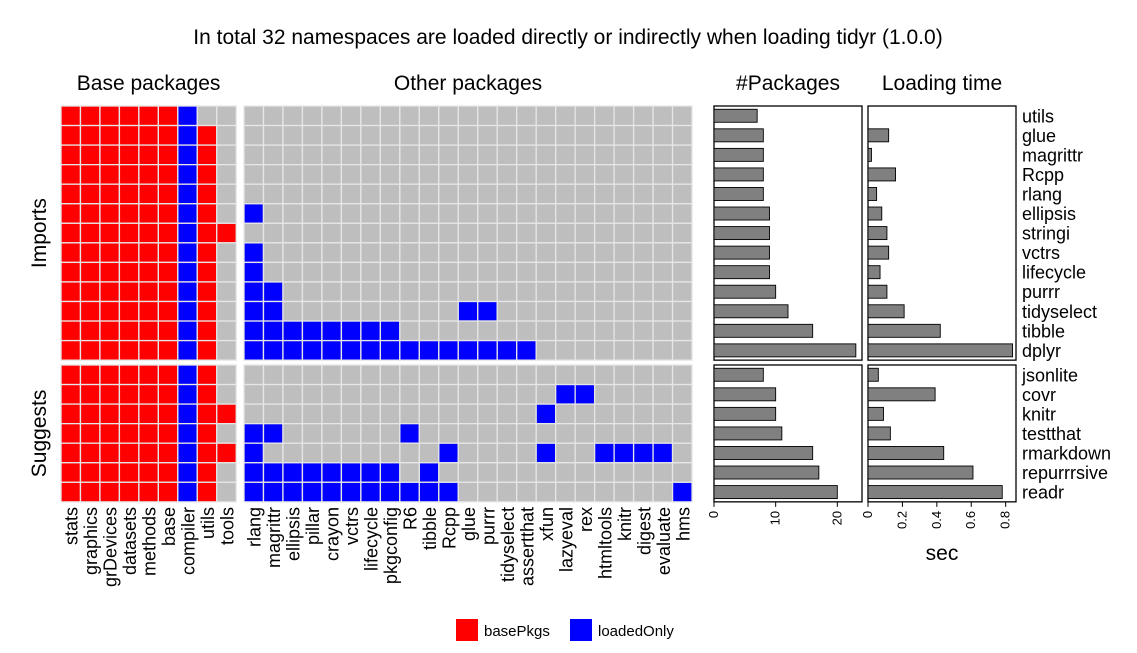 The image size is (1137, 653). What do you see at coordinates (526, 272) in the screenshot?
I see `tile-lifecycle-assertthat` at bounding box center [526, 272].